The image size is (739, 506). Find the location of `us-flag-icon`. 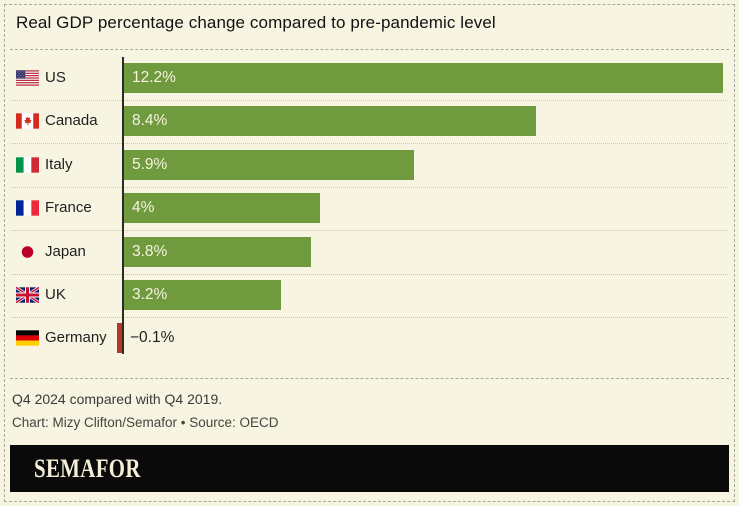

us-flag-icon is located at coordinates (27, 78).